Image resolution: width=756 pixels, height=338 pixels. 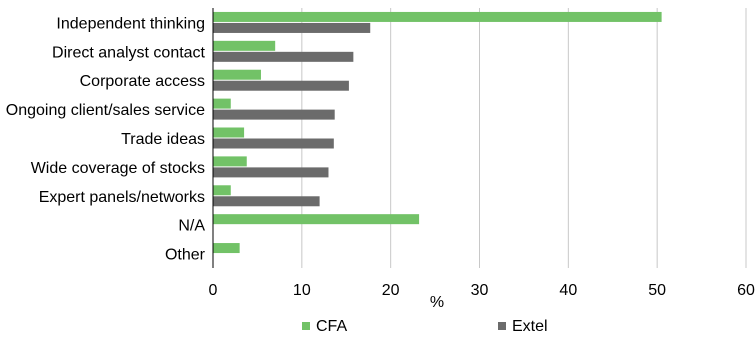 I want to click on x-tick-labels: 0 10 20 30 40 50 60, so click(x=482, y=290).